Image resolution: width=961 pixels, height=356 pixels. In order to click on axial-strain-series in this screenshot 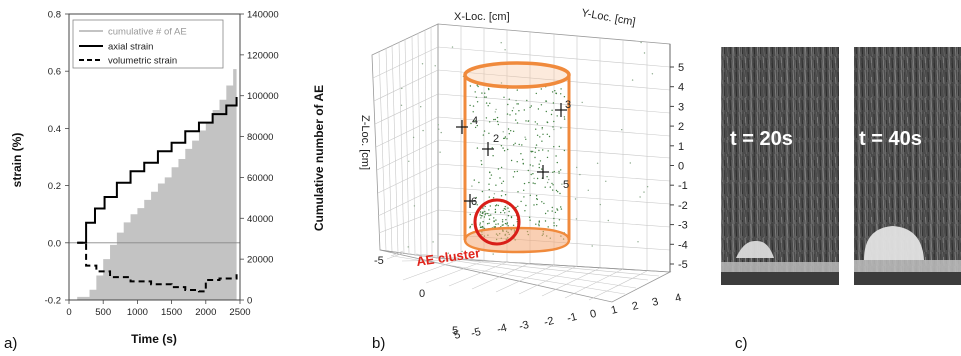, I will do `click(157, 170)`.